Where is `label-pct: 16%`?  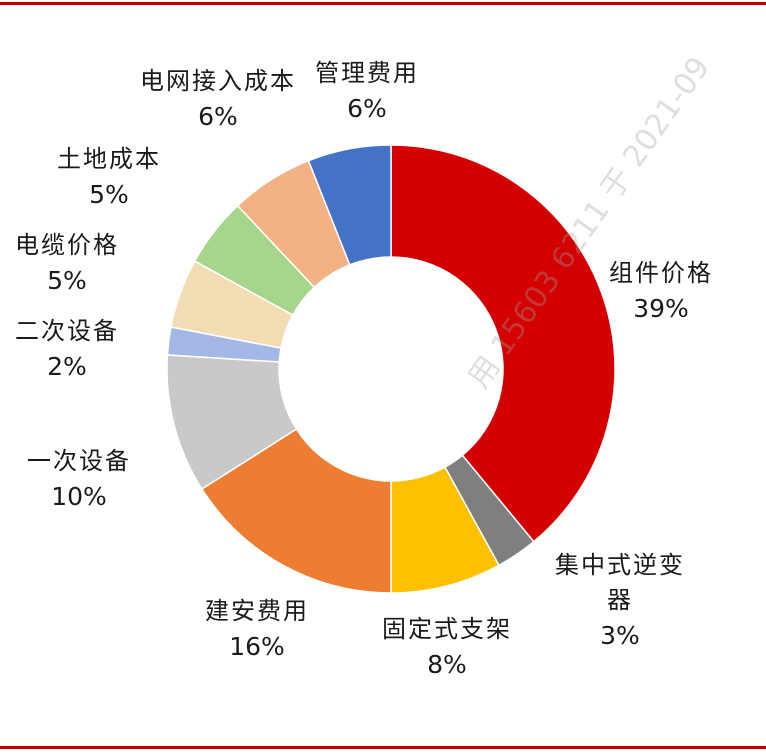
label-pct: 16% is located at coordinates (257, 646).